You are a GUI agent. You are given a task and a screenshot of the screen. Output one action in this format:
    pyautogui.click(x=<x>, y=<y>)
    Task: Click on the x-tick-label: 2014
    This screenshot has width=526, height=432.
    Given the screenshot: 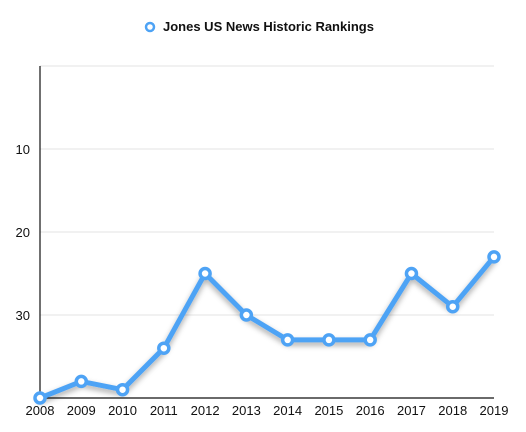 What is the action you would take?
    pyautogui.click(x=287, y=410)
    